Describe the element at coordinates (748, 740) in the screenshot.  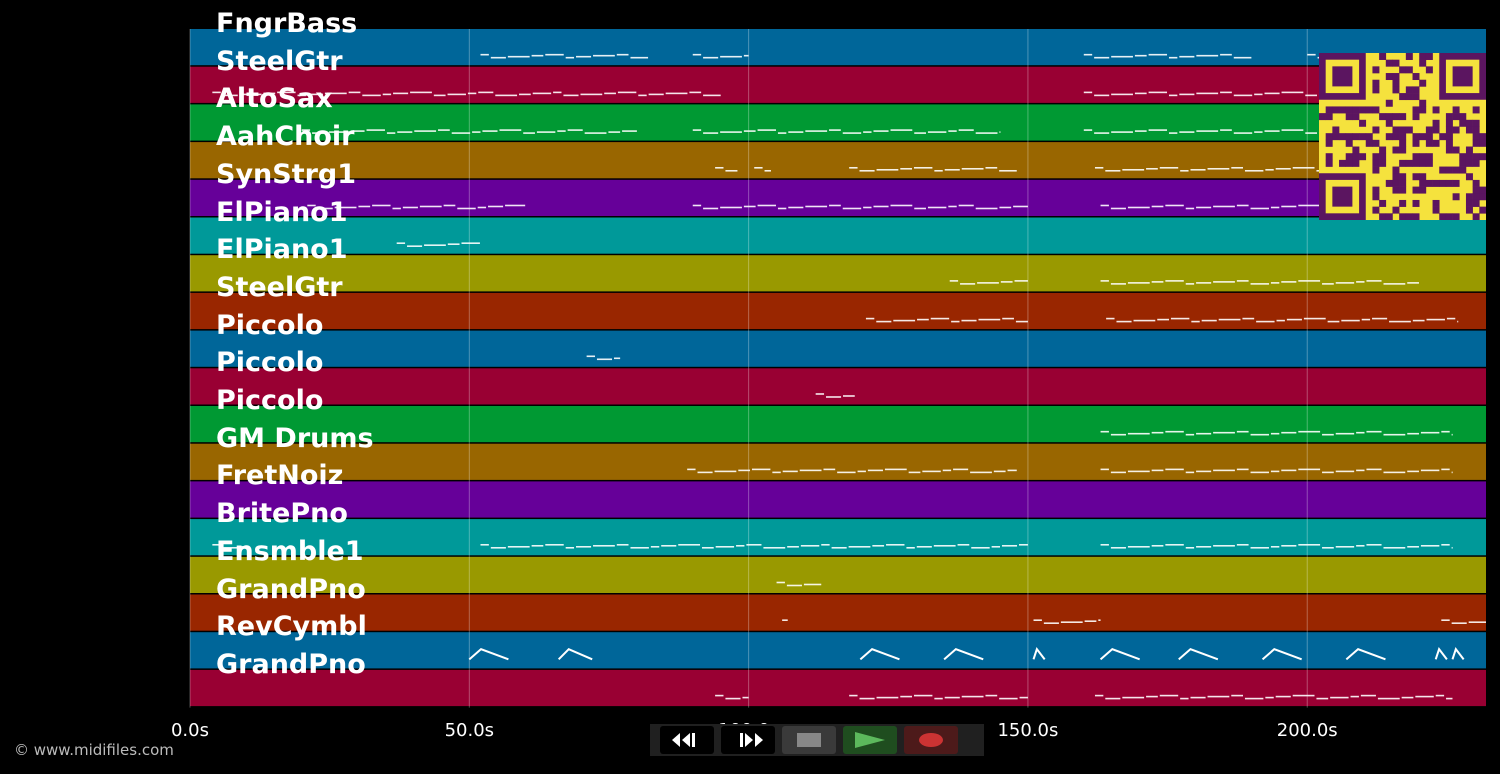
I see `fast-forward-button` at that location.